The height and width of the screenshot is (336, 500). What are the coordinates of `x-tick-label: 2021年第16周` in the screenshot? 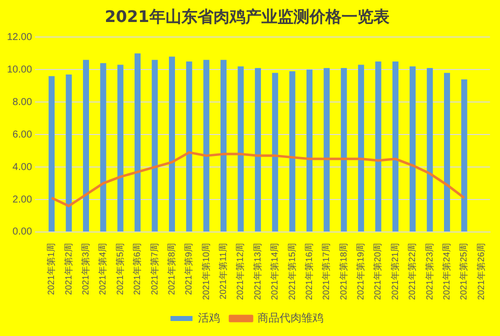 It's located at (309, 271).